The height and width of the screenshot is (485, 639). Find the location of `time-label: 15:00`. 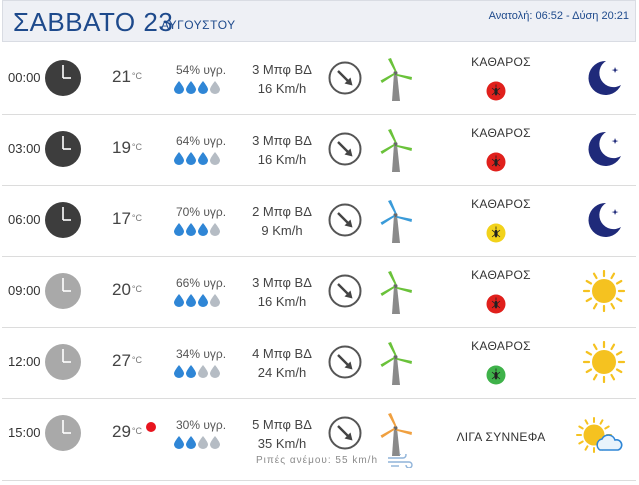

time-label: 15:00 is located at coordinates (24, 432).